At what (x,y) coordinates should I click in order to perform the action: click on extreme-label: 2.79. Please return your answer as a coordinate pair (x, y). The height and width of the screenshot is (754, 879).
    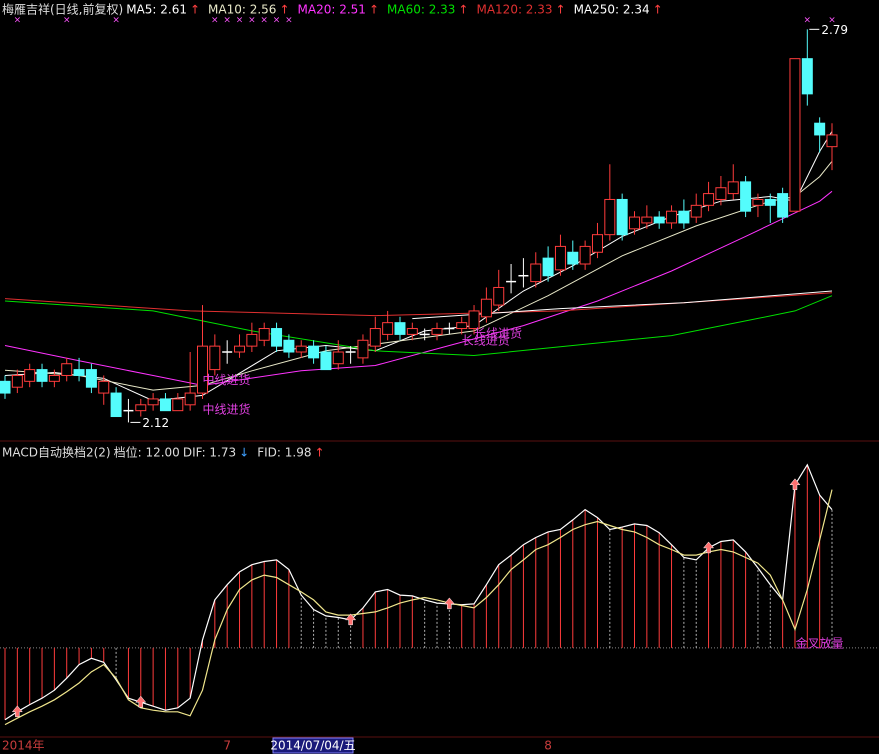
    Looking at the image, I should click on (834, 30).